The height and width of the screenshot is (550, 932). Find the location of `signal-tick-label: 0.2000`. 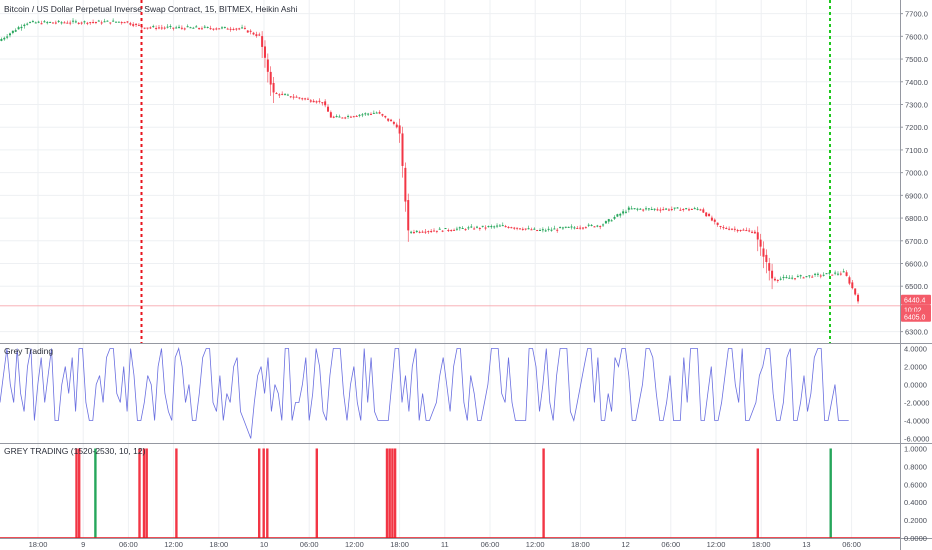

signal-tick-label: 0.2000 is located at coordinates (915, 520).